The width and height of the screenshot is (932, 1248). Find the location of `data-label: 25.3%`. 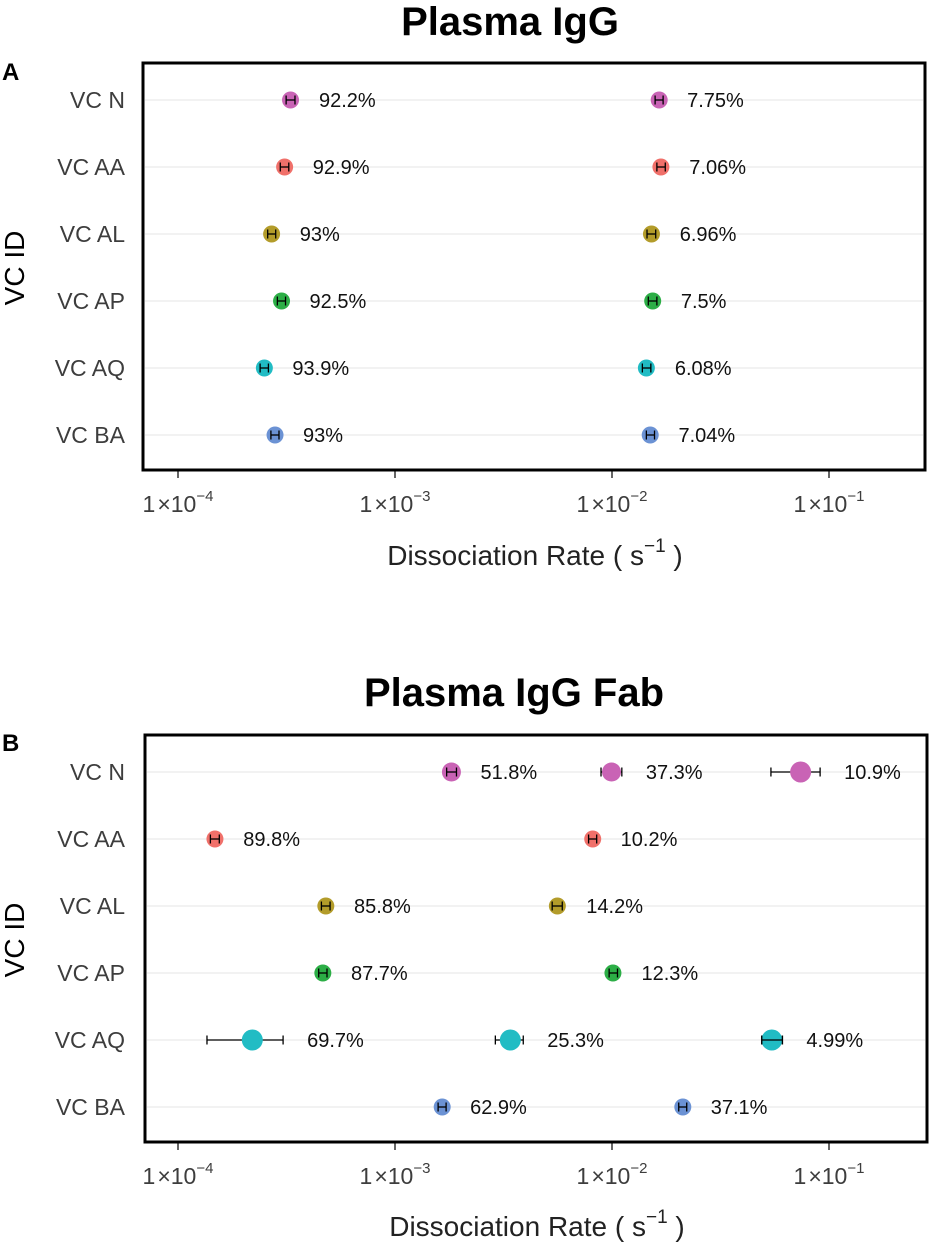

data-label: 25.3% is located at coordinates (575, 1041).